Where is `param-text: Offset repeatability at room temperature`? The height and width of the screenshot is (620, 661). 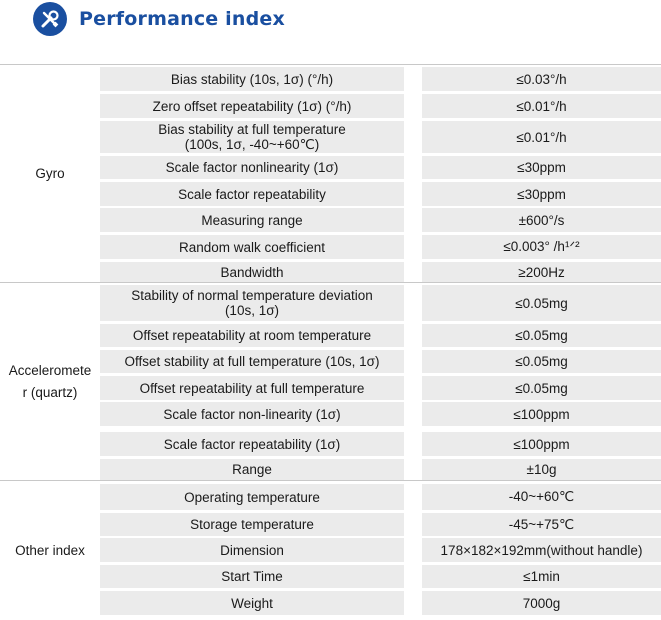
param-text: Offset repeatability at room temperature is located at coordinates (252, 335).